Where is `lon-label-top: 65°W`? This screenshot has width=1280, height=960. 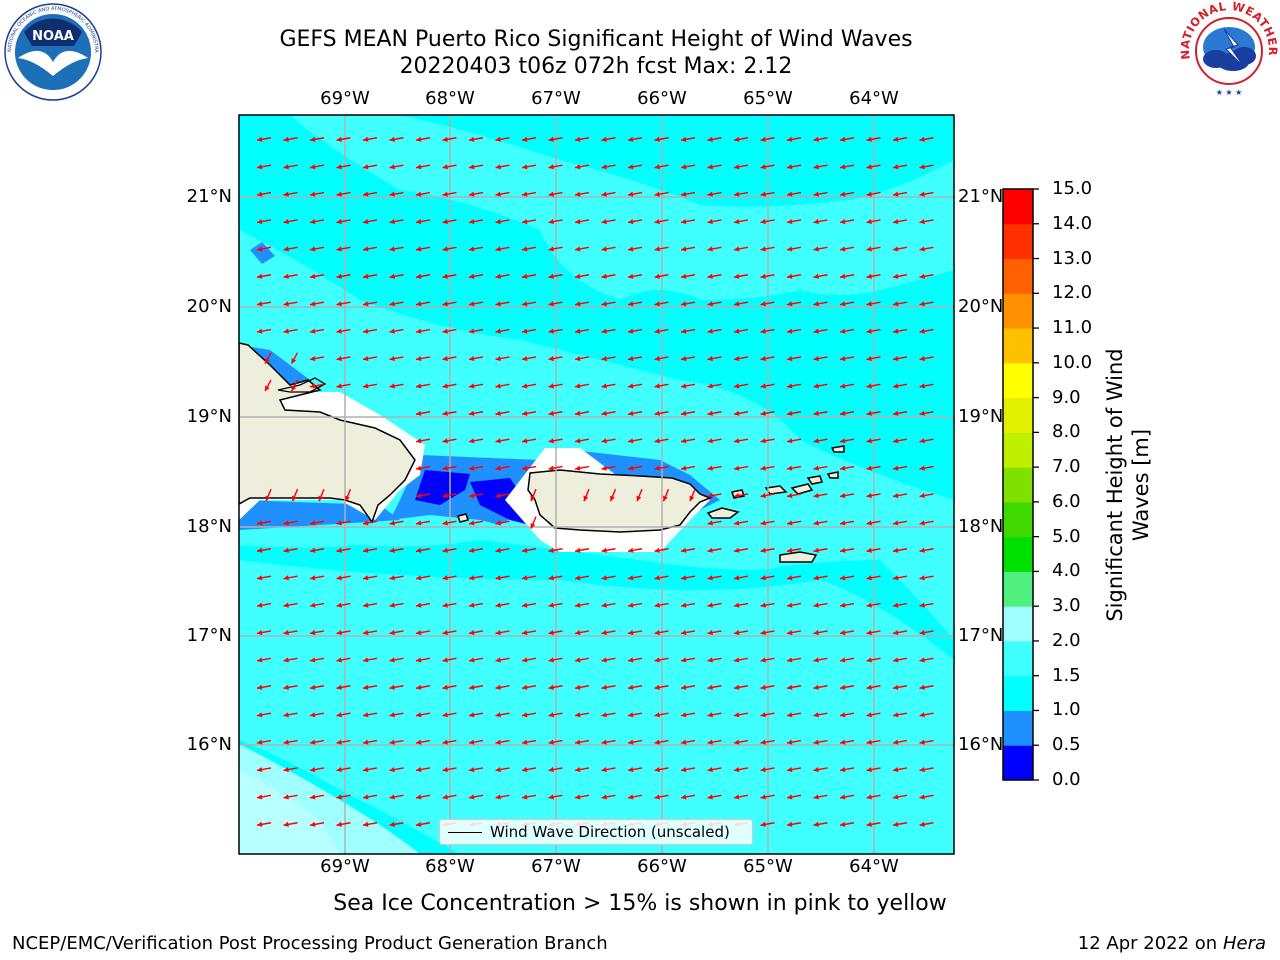
lon-label-top: 65°W is located at coordinates (768, 98).